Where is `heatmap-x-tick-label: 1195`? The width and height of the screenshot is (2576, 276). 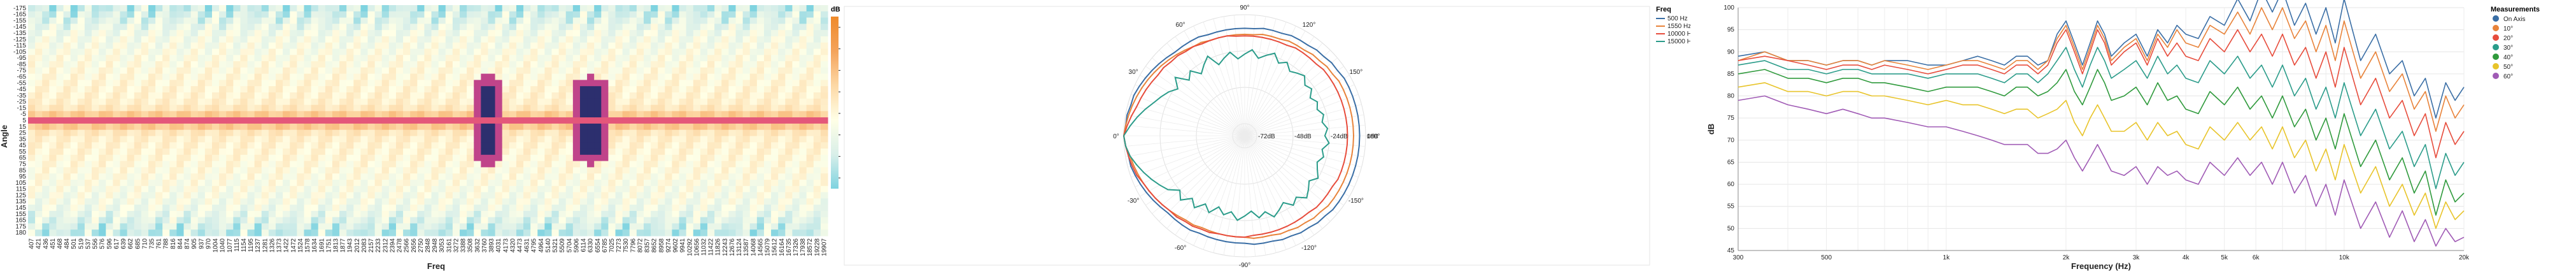
heatmap-x-tick-label: 1195 is located at coordinates (251, 245).